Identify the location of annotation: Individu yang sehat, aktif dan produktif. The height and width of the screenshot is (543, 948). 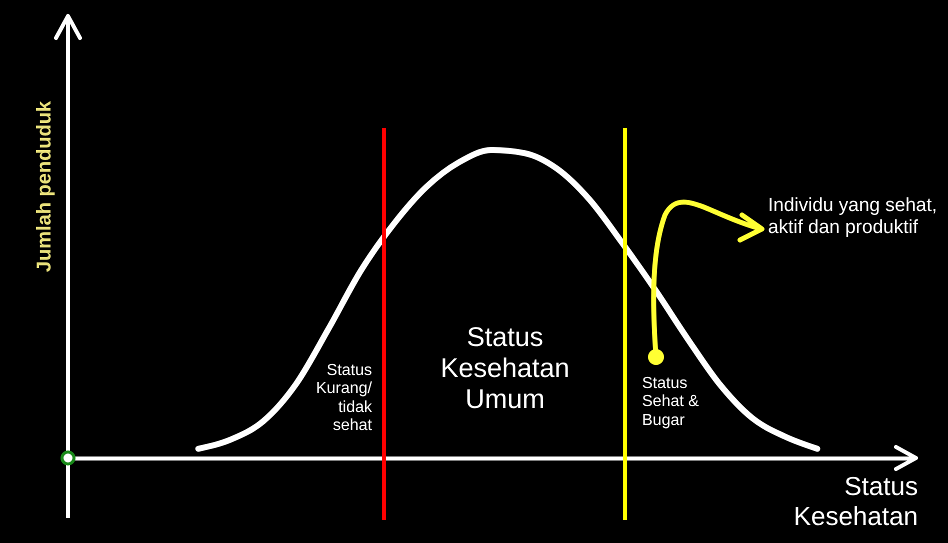
(853, 217).